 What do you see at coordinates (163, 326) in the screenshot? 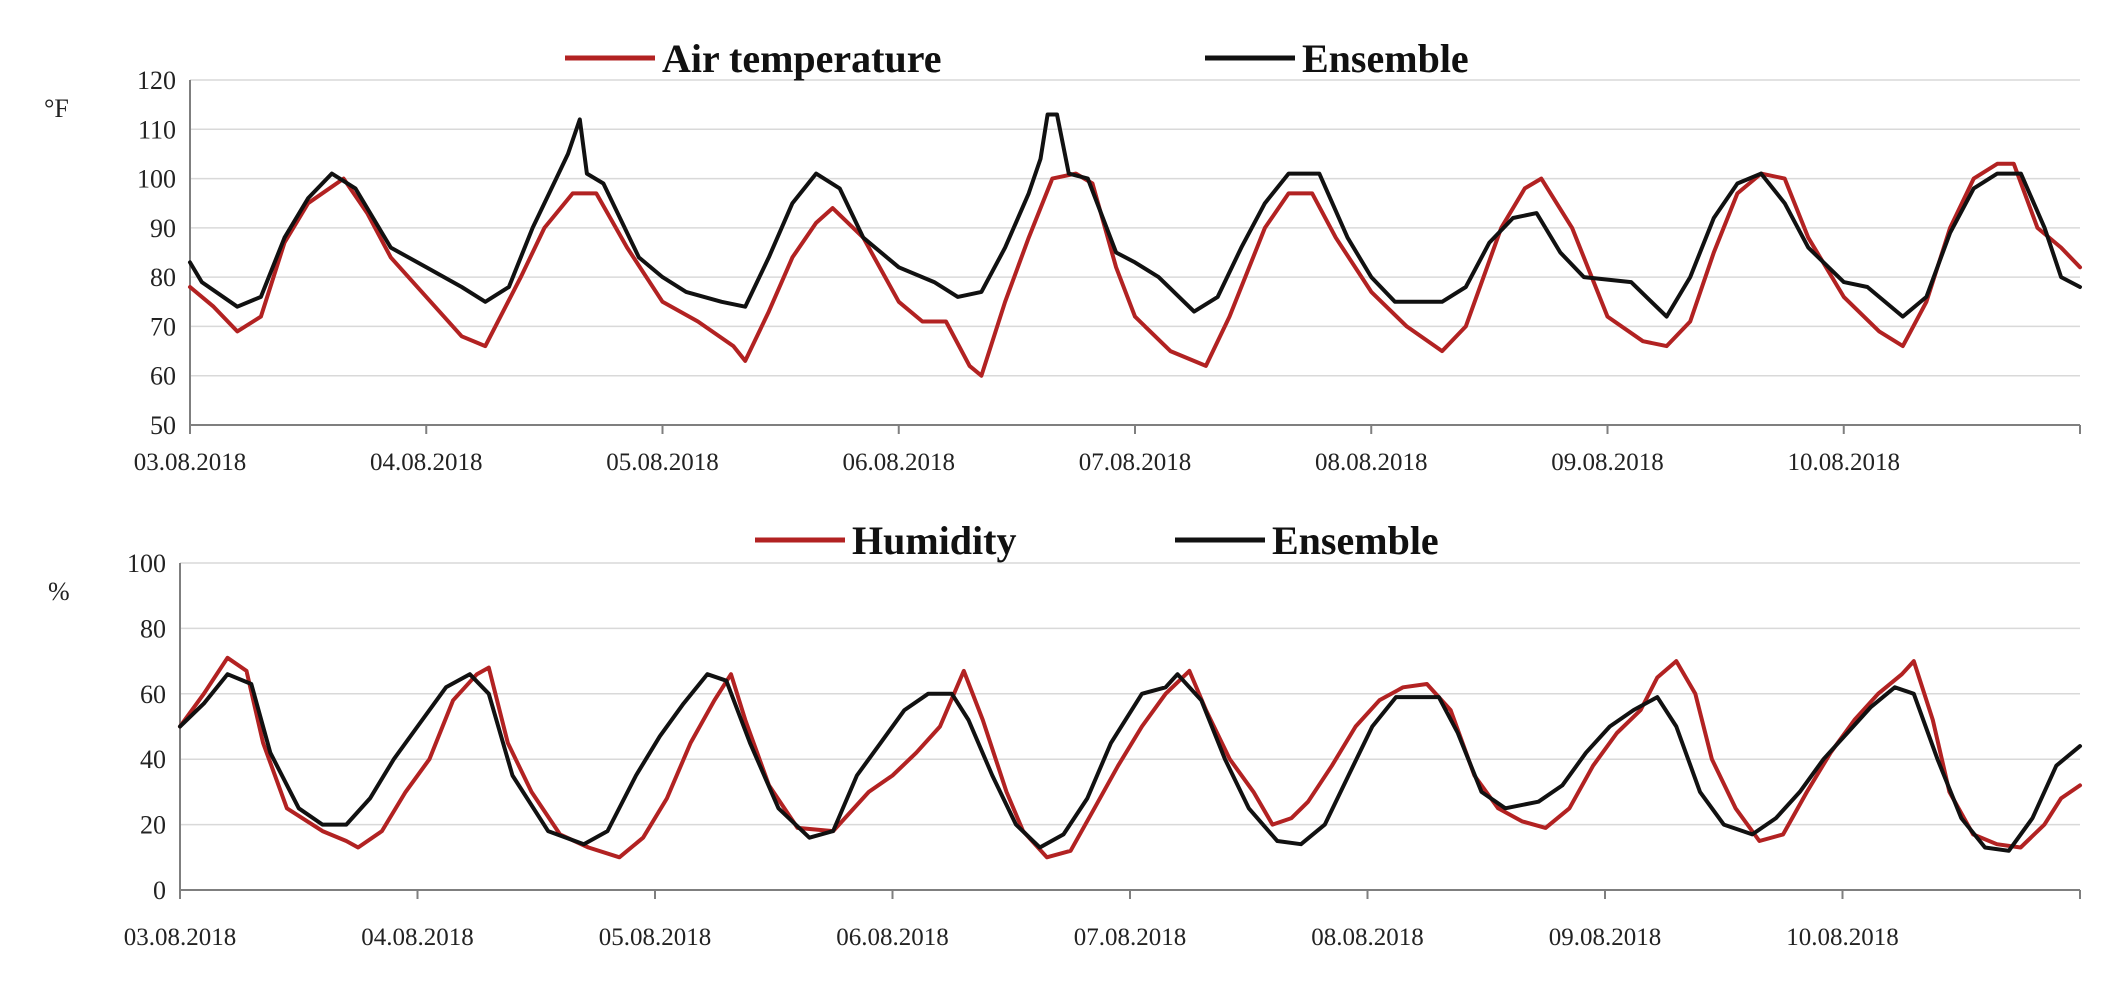
I see `y-tick-label: 70` at bounding box center [163, 326].